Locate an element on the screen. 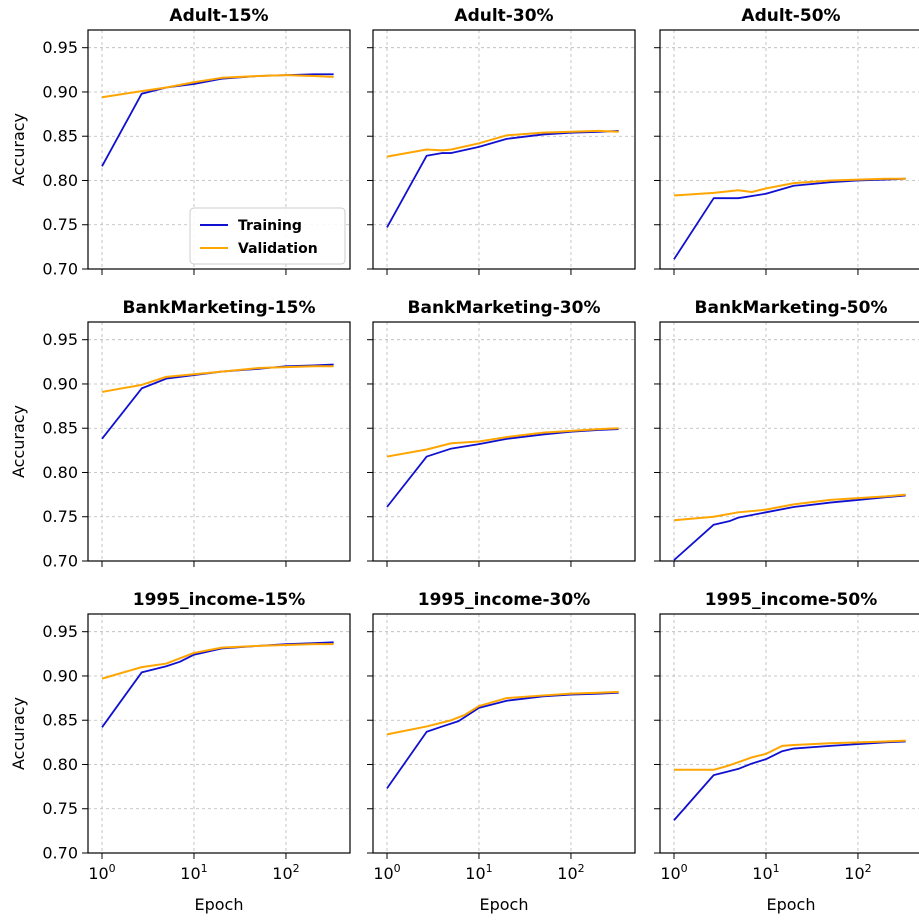  subplot-title: Adult-30% is located at coordinates (503, 16).